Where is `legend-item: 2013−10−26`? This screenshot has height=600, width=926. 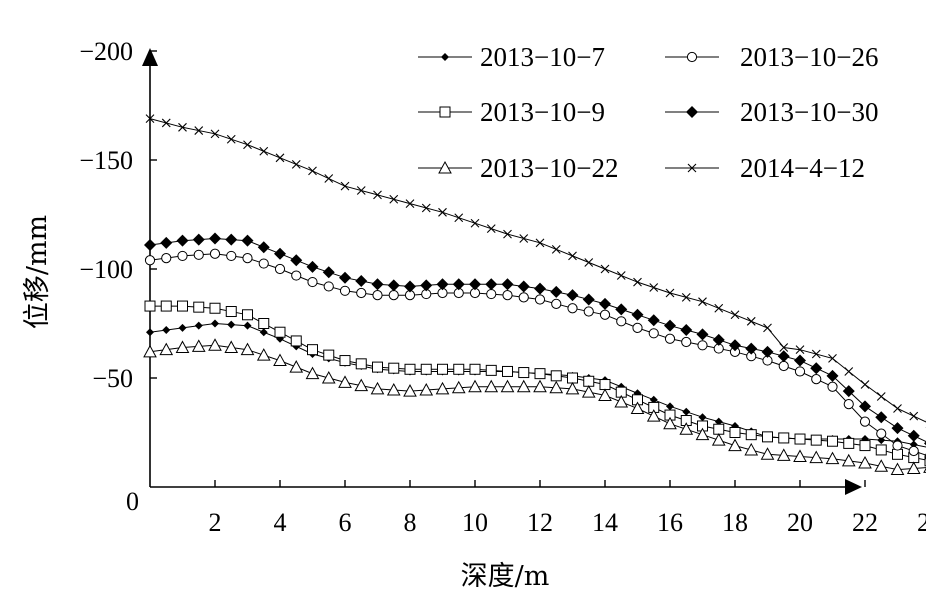
legend-item: 2013−10−26 is located at coordinates (771, 57).